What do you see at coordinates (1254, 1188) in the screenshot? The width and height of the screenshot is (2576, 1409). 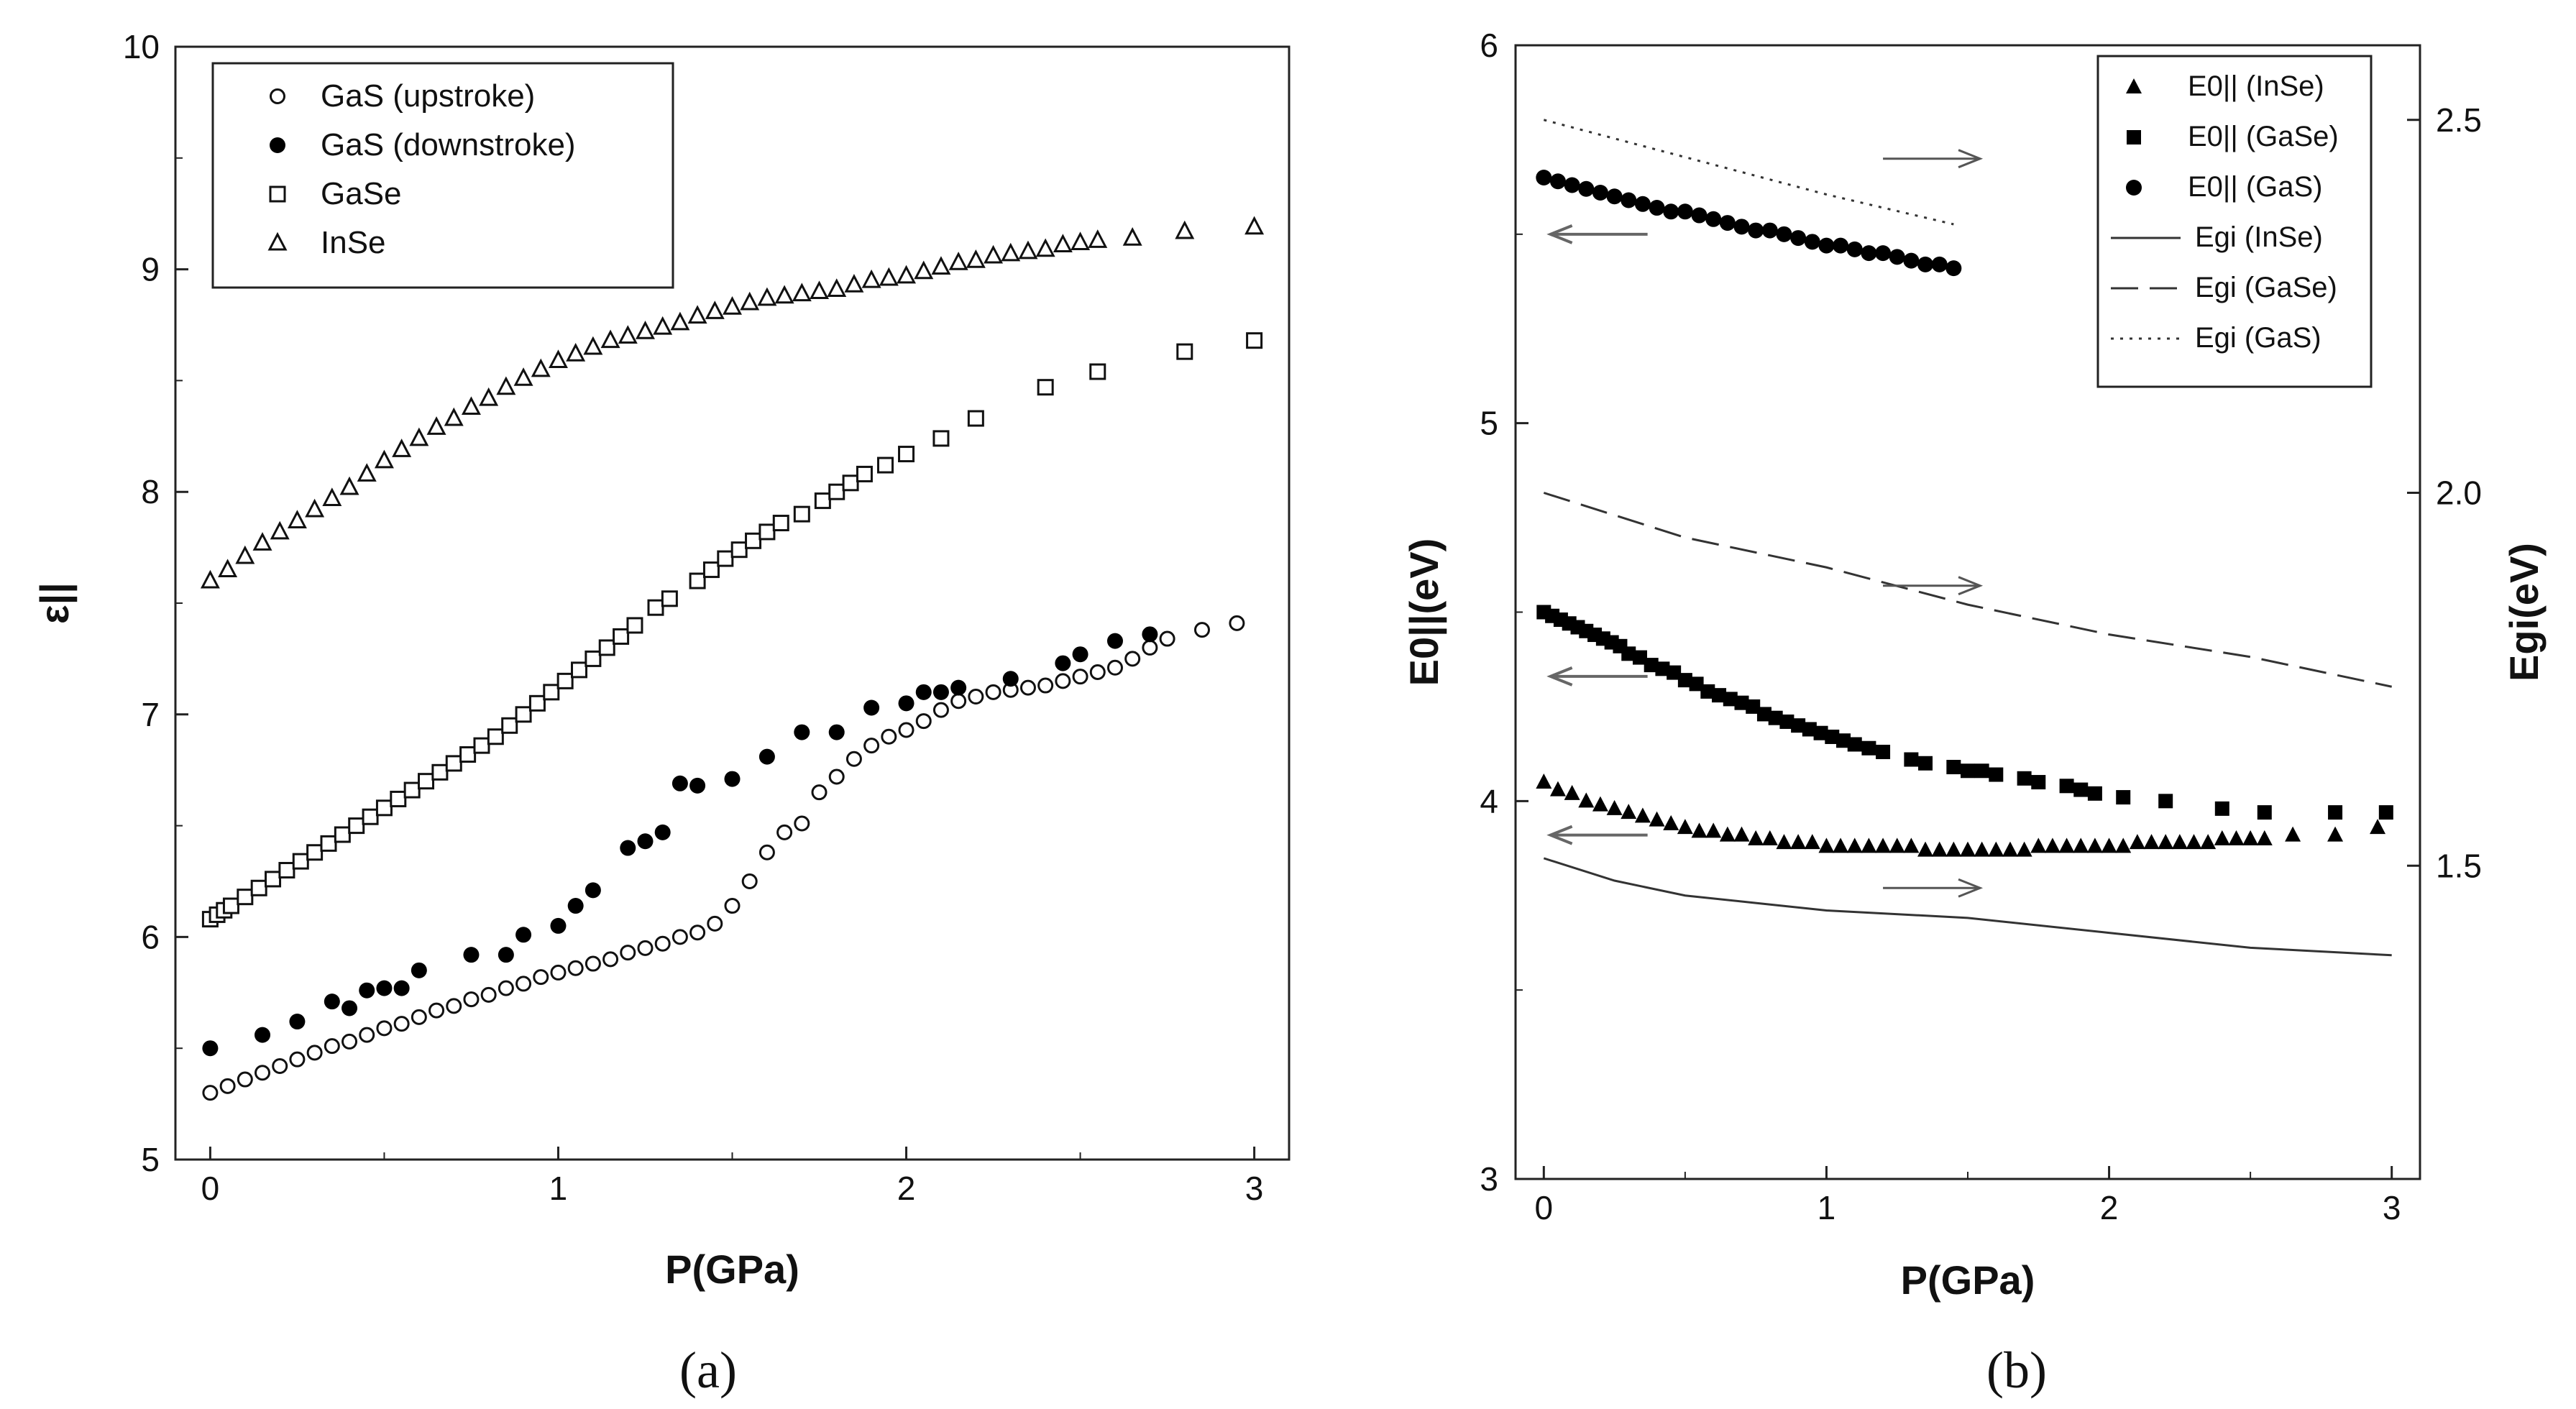 I see `x-tick-label: 3` at bounding box center [1254, 1188].